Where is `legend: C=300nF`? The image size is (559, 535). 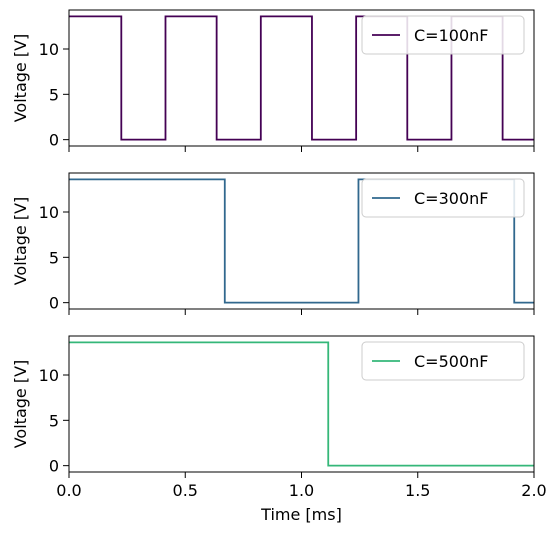 legend: C=300nF is located at coordinates (443, 198).